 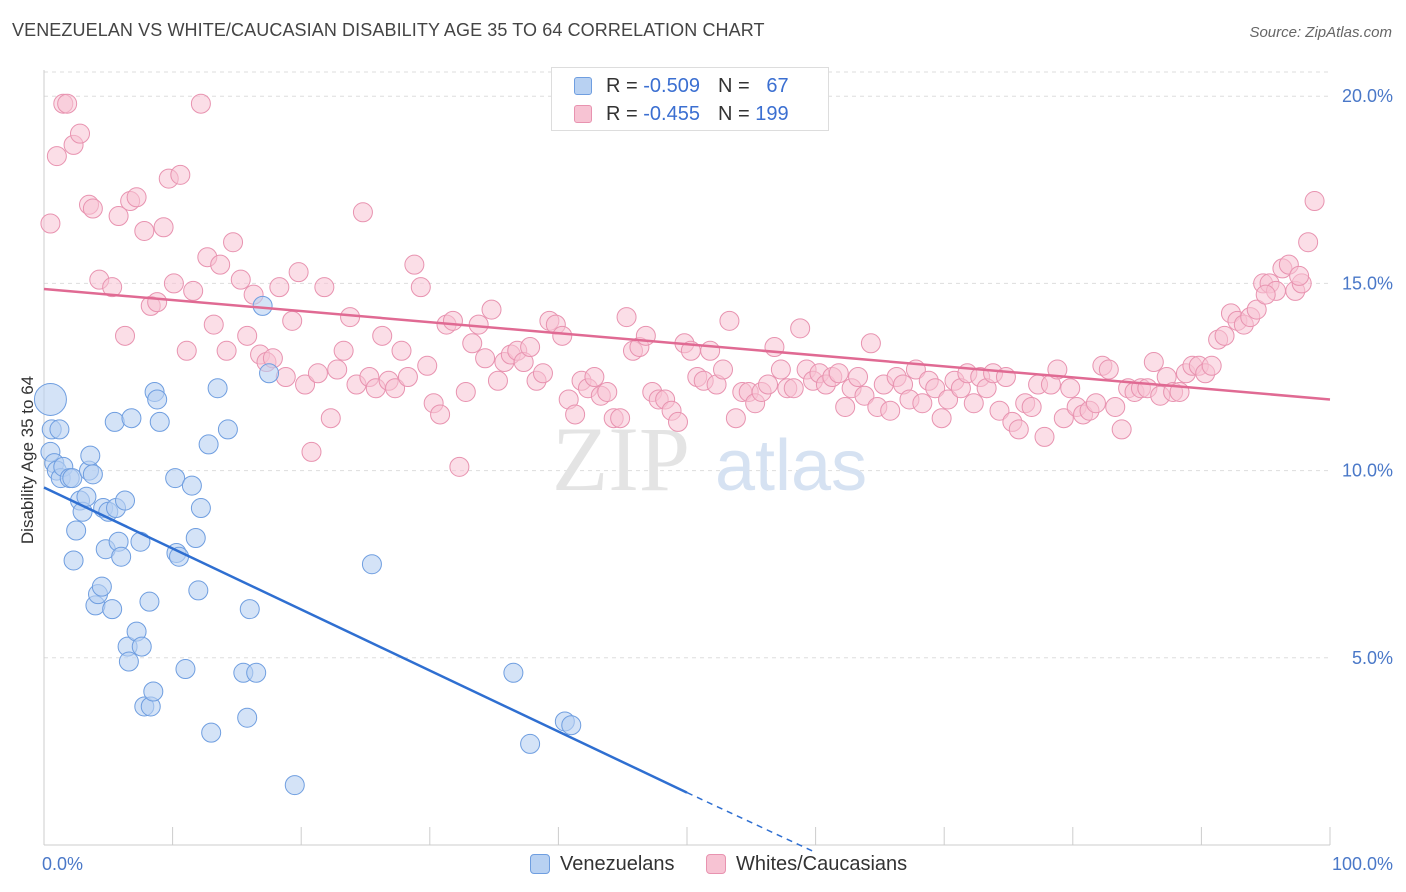 What do you see at coordinates (602, 864) in the screenshot?
I see `legend-item-venezuelans: Venezuelans` at bounding box center [602, 864].